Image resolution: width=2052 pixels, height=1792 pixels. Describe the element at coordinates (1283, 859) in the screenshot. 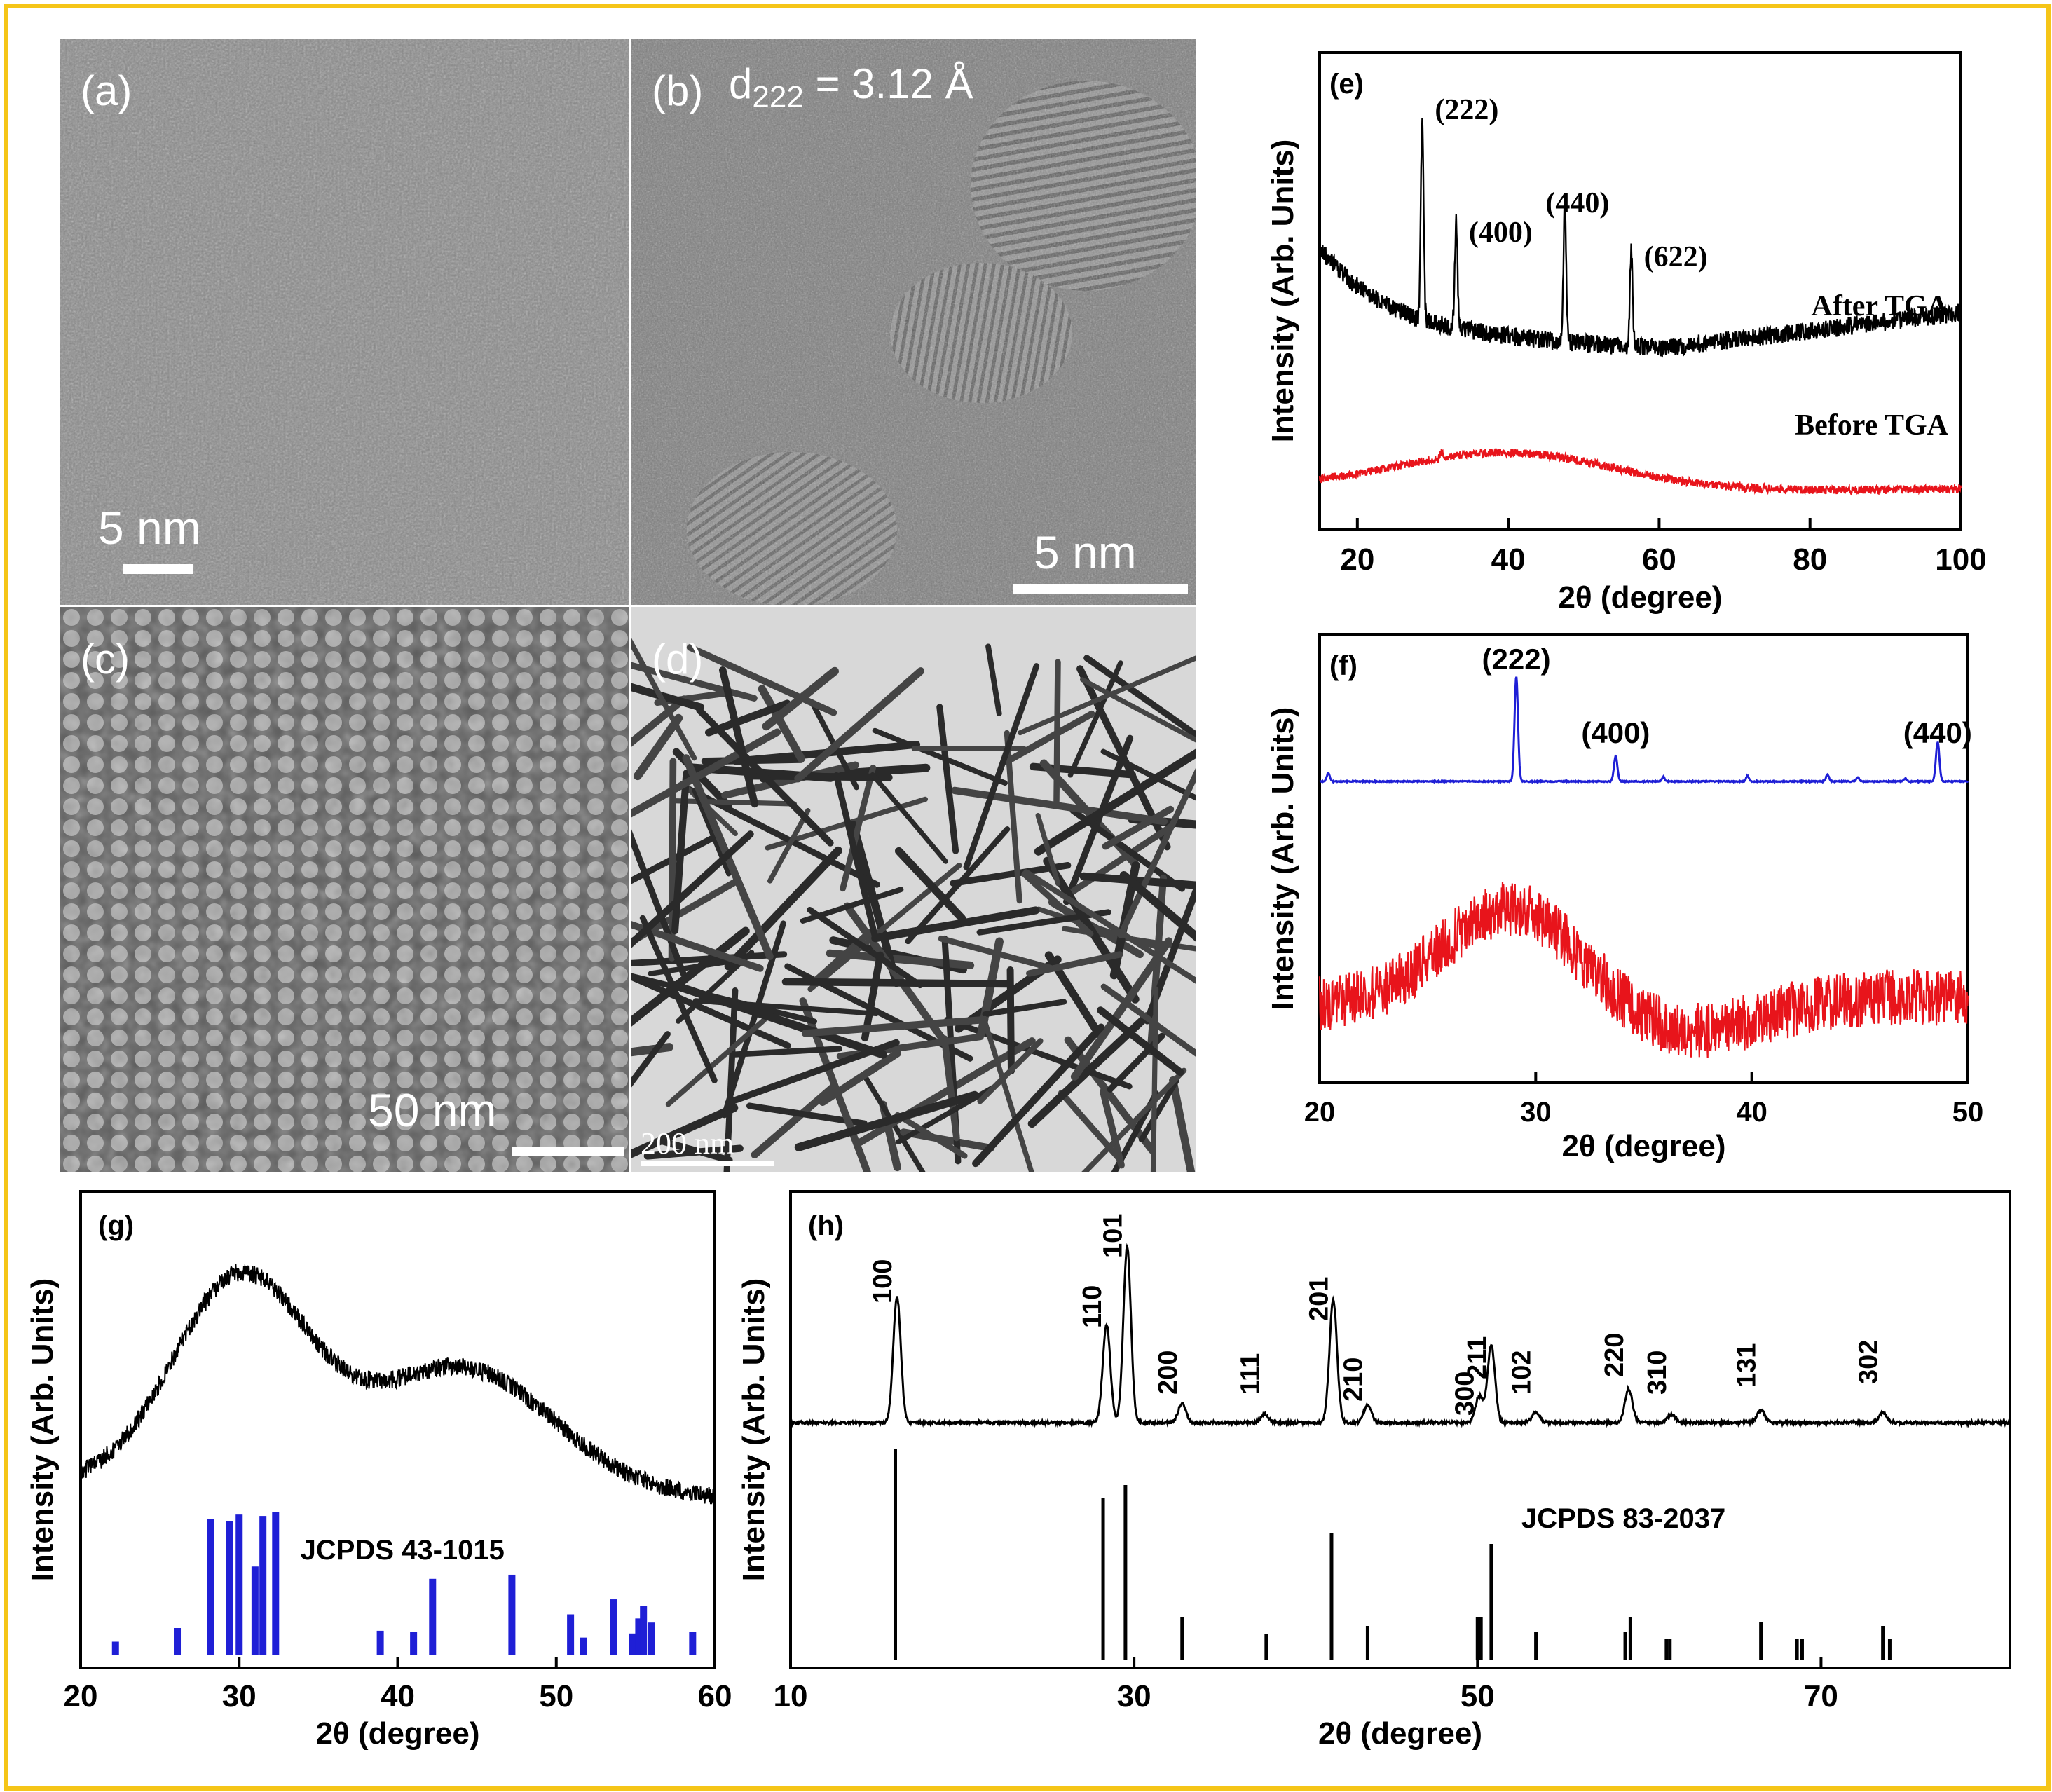

I see `y-axis-label: Intensity (Arb. Units)` at that location.